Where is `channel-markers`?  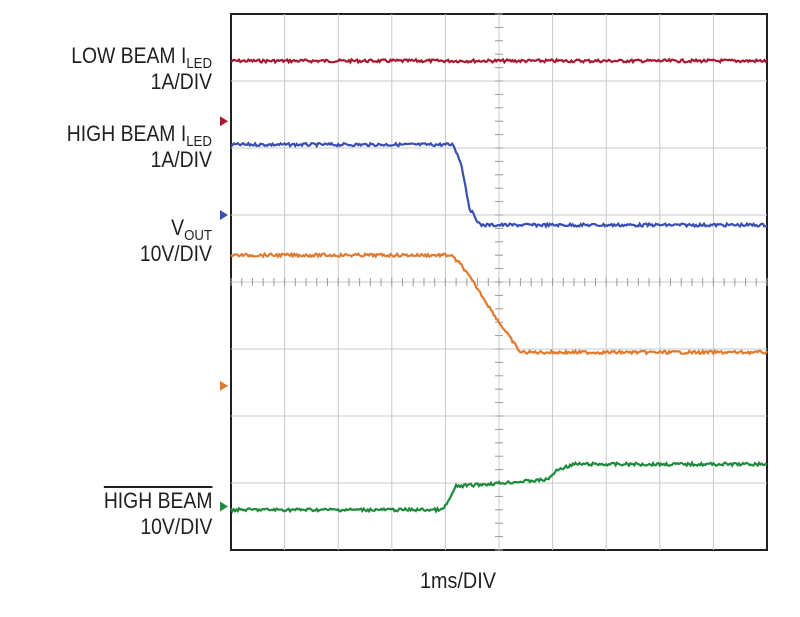
channel-markers is located at coordinates (224, 314).